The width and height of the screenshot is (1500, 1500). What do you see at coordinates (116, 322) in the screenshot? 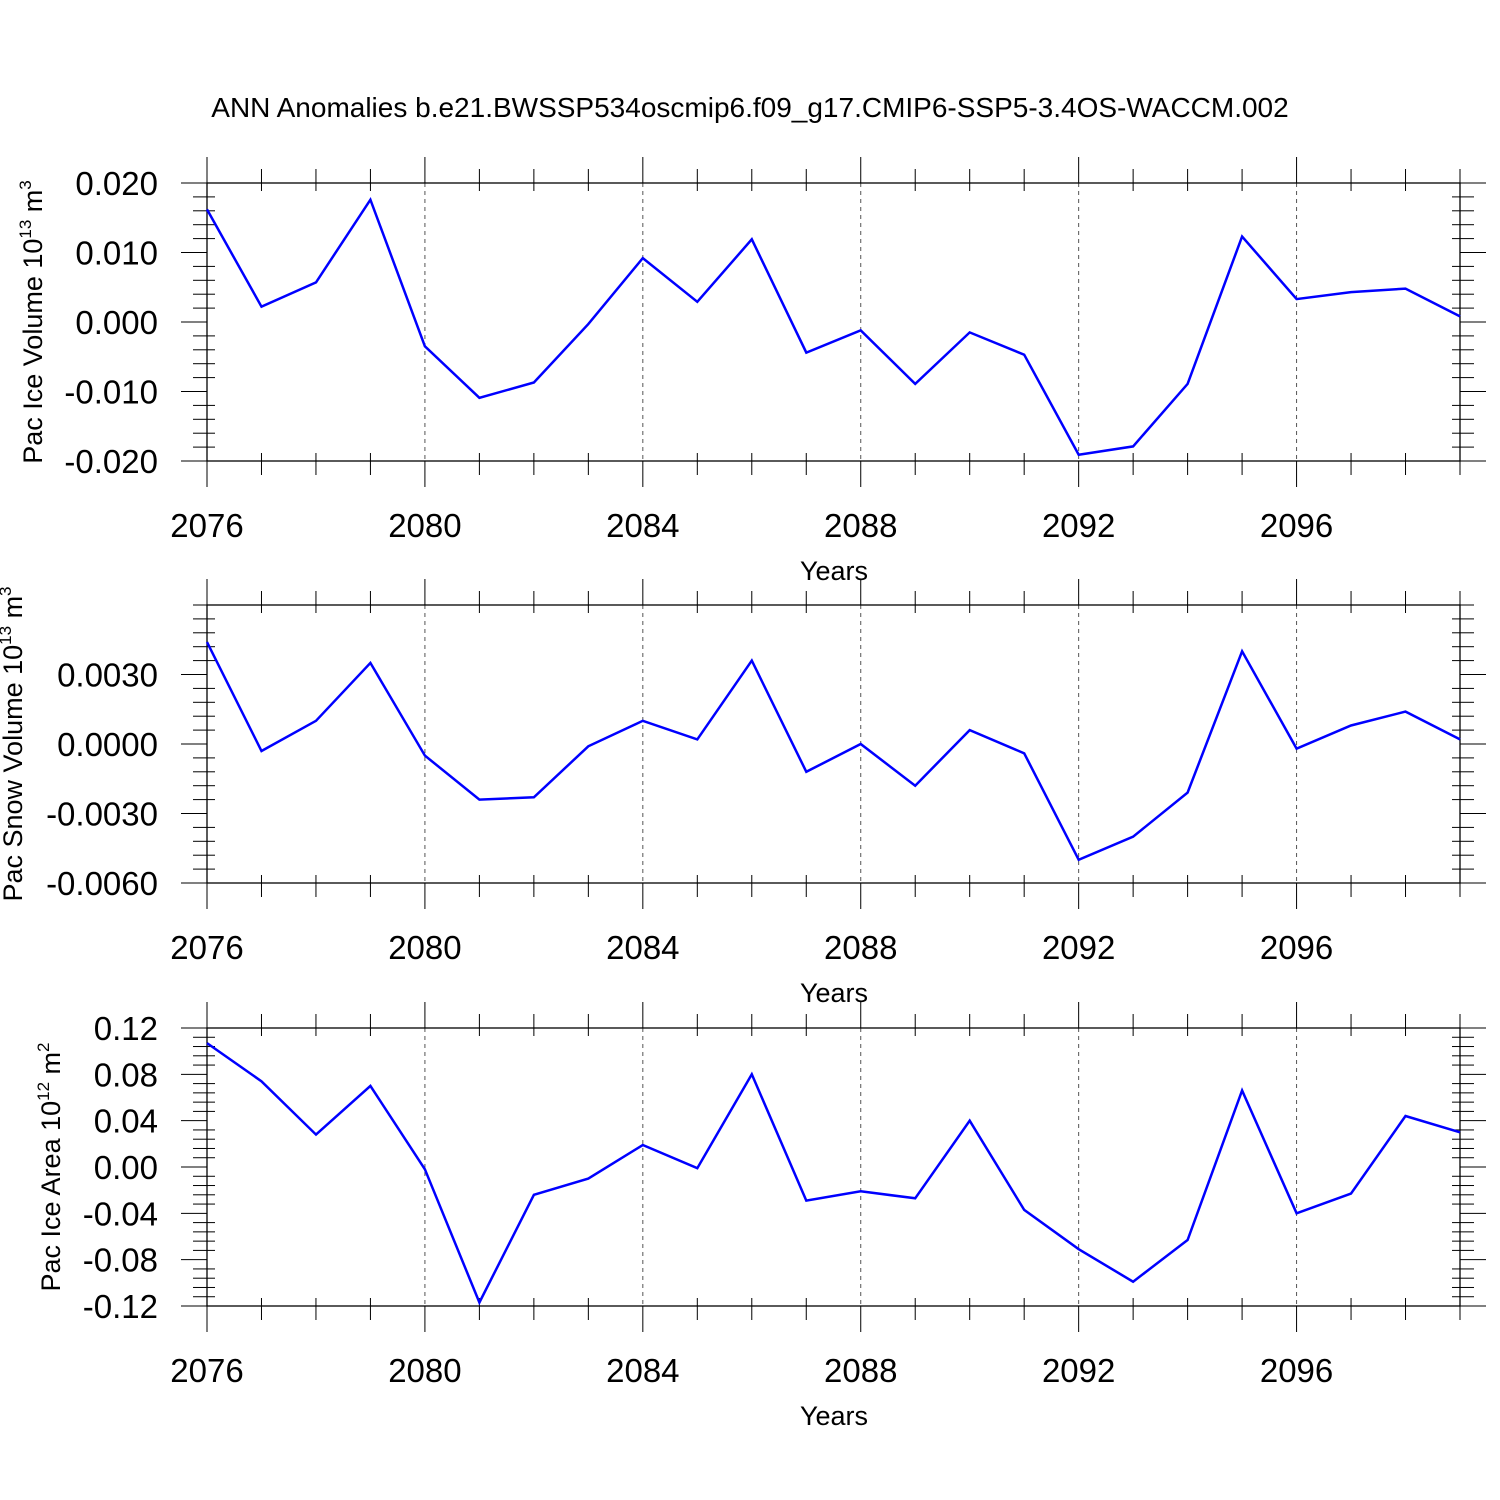
I see `y-tick-label: 0.000` at bounding box center [116, 322].